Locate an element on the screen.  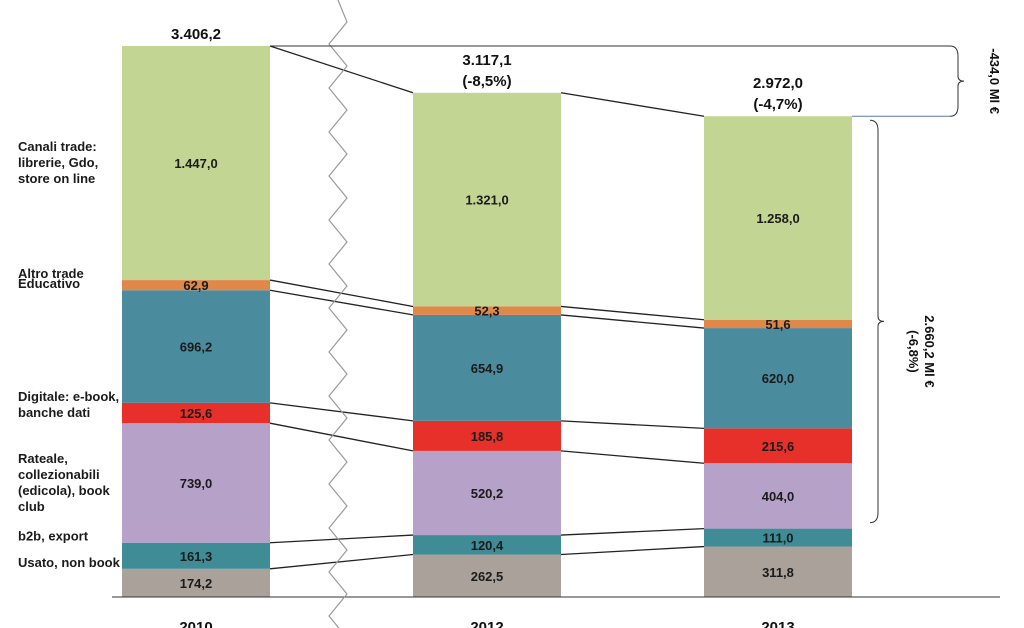
segment-value-2010-1: 161,3 is located at coordinates (196, 556).